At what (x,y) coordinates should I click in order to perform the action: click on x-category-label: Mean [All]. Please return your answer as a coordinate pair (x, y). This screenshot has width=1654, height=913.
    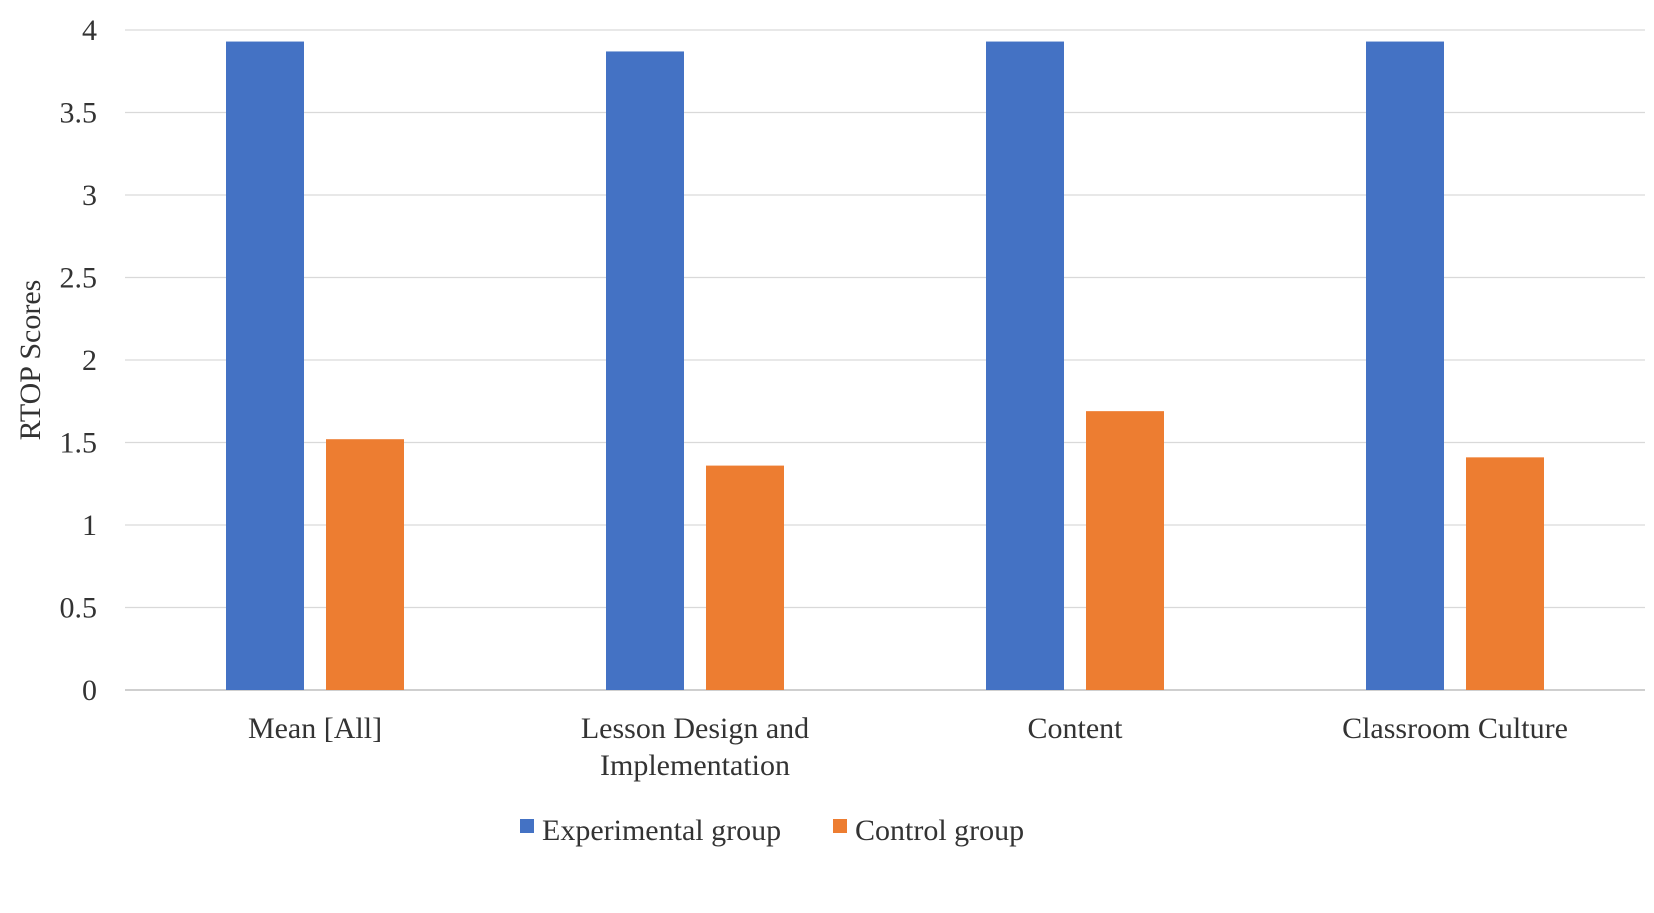
    Looking at the image, I should click on (315, 728).